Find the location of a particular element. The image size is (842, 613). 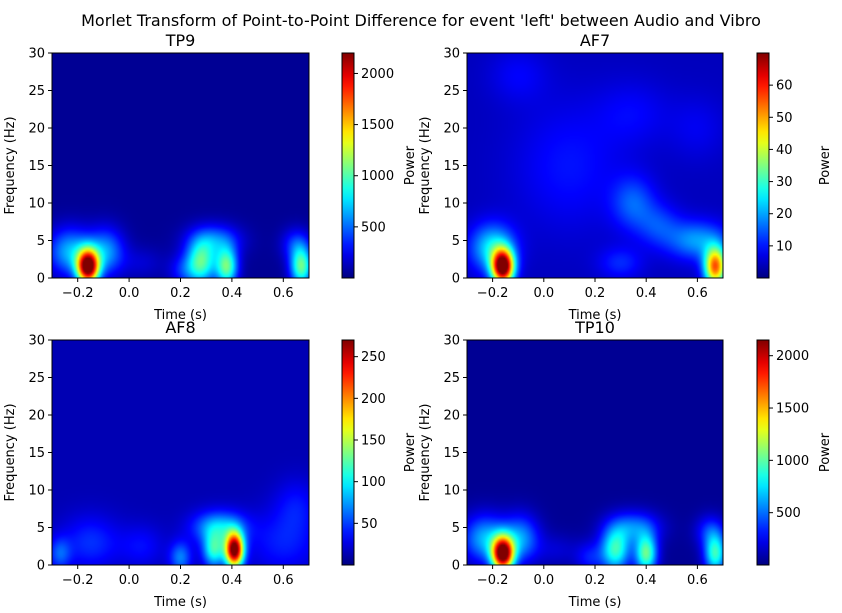

colorbar-tick-label: 150 is located at coordinates (373, 441).